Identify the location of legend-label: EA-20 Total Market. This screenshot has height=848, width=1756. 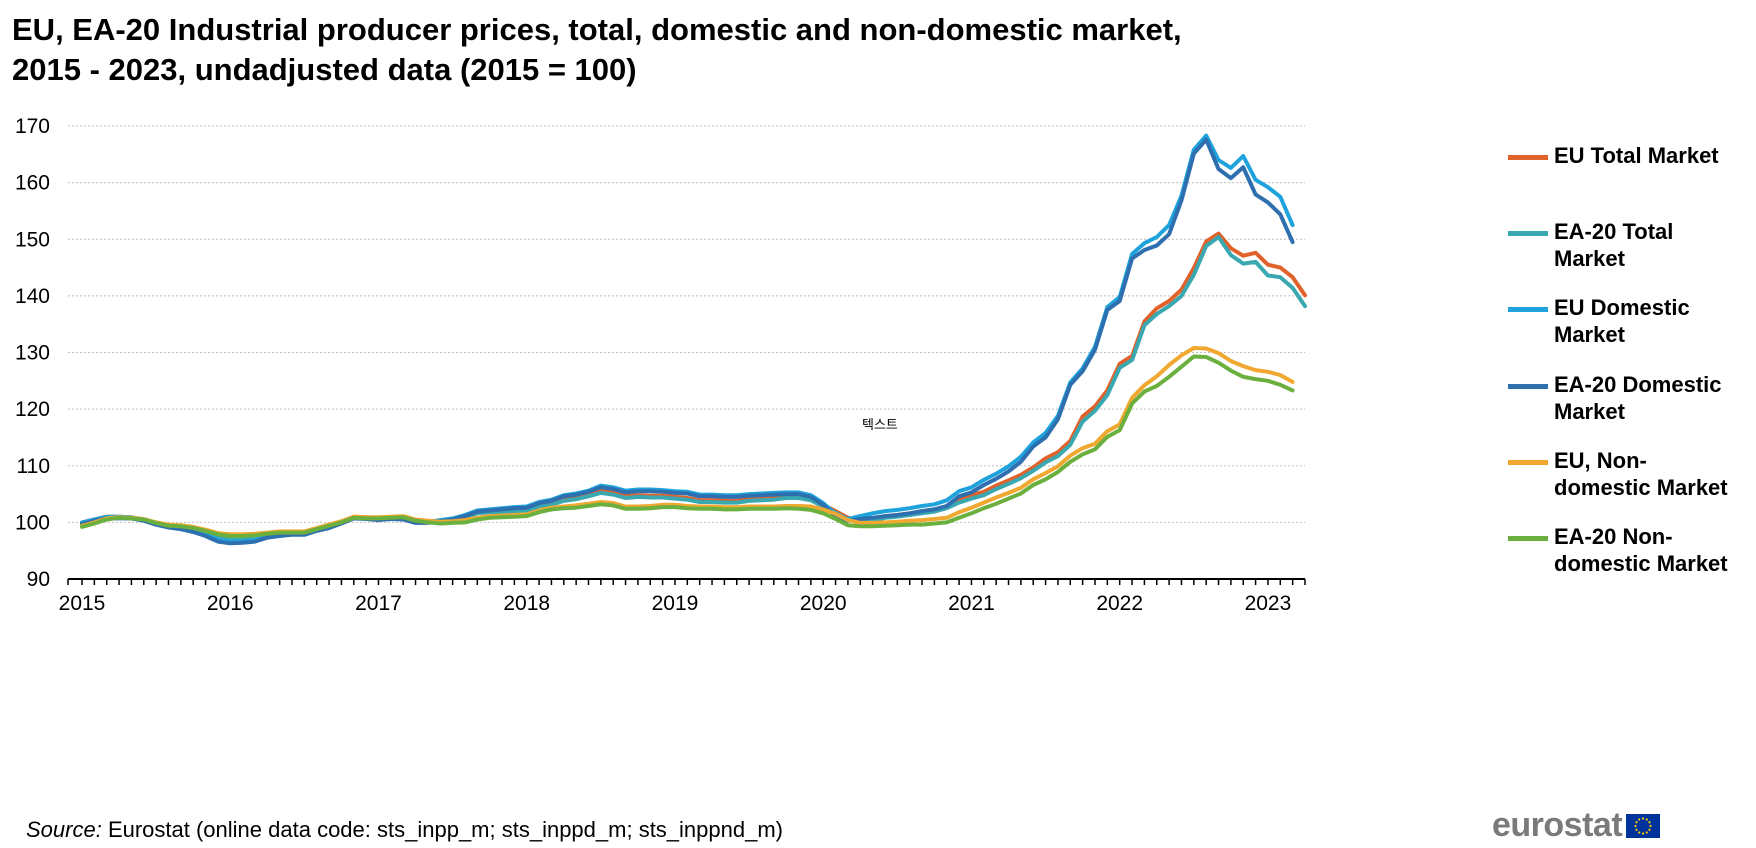
(1614, 245).